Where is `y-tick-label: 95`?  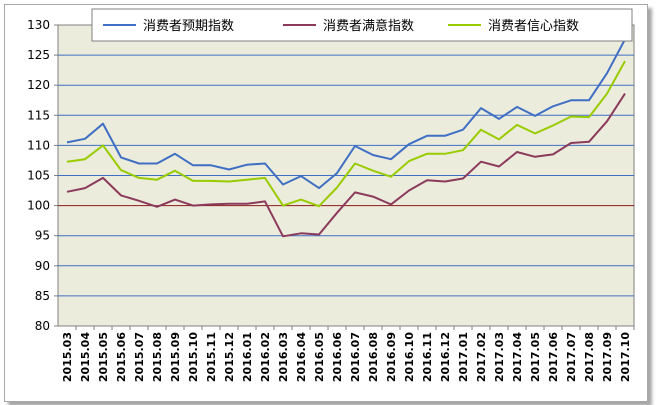 y-tick-label: 95 is located at coordinates (42, 236).